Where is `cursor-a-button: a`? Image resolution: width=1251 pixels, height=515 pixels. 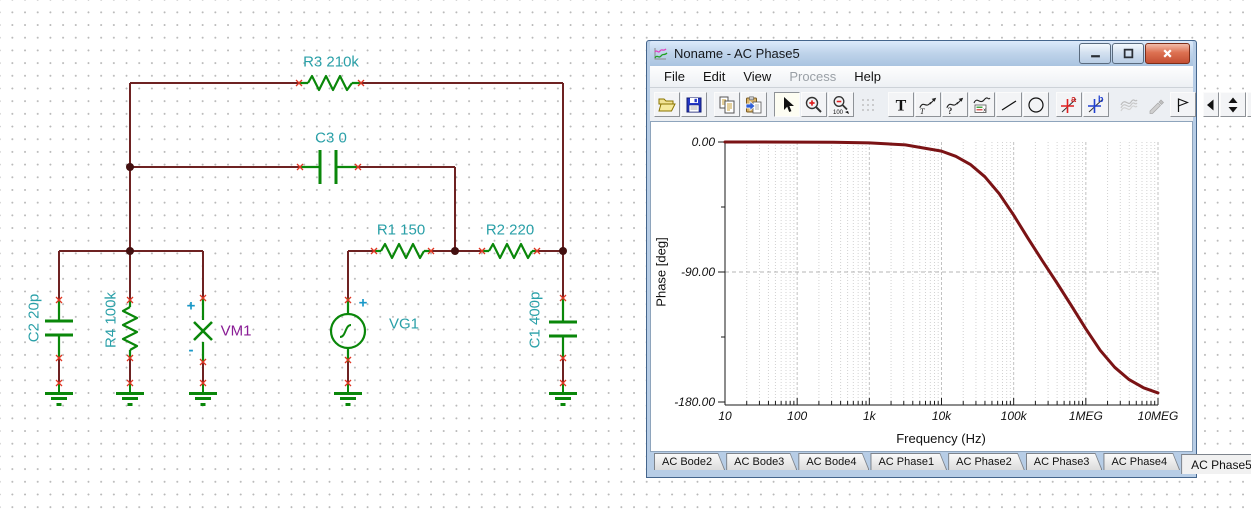
cursor-a-button: a is located at coordinates (1069, 104).